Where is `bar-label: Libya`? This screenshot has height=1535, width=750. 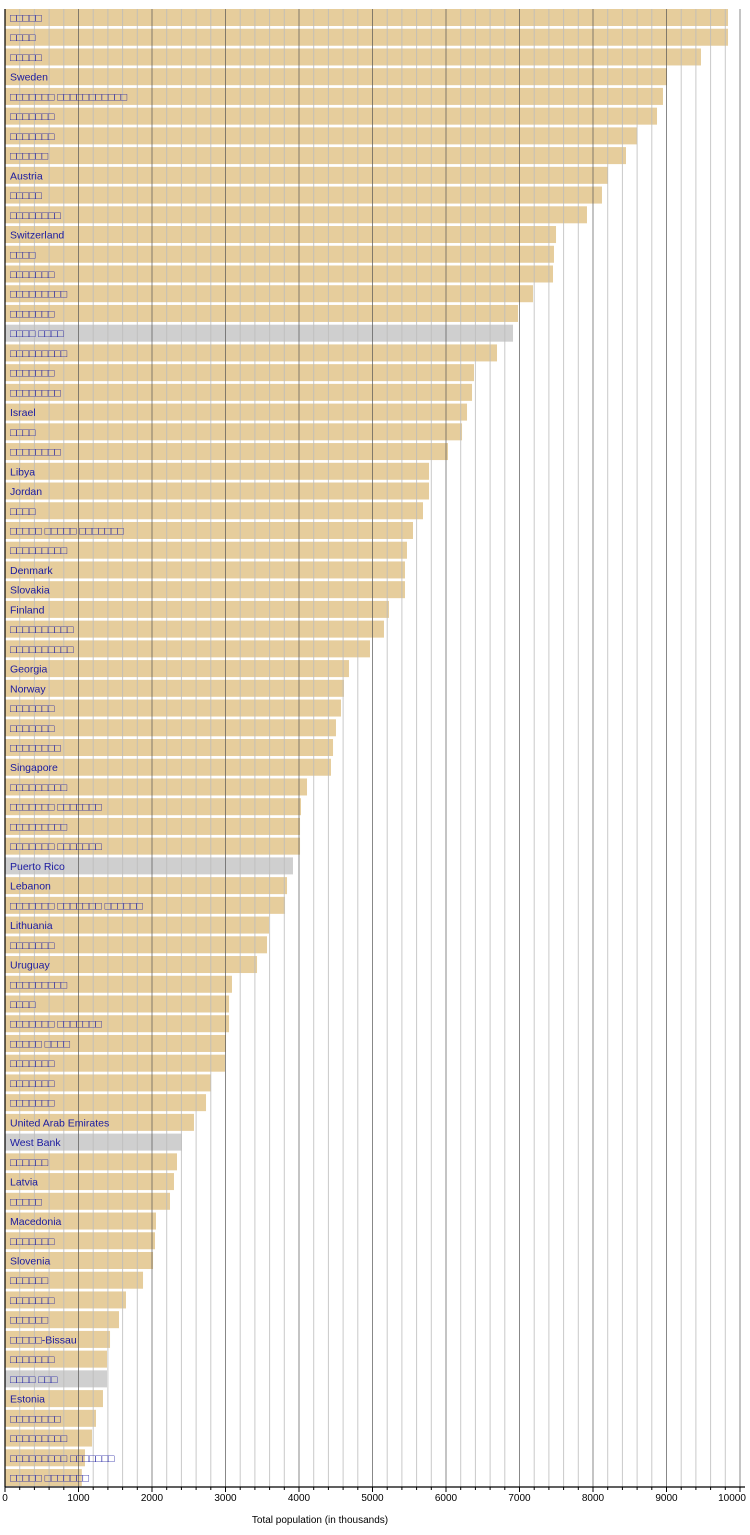 bar-label: Libya is located at coordinates (22, 472).